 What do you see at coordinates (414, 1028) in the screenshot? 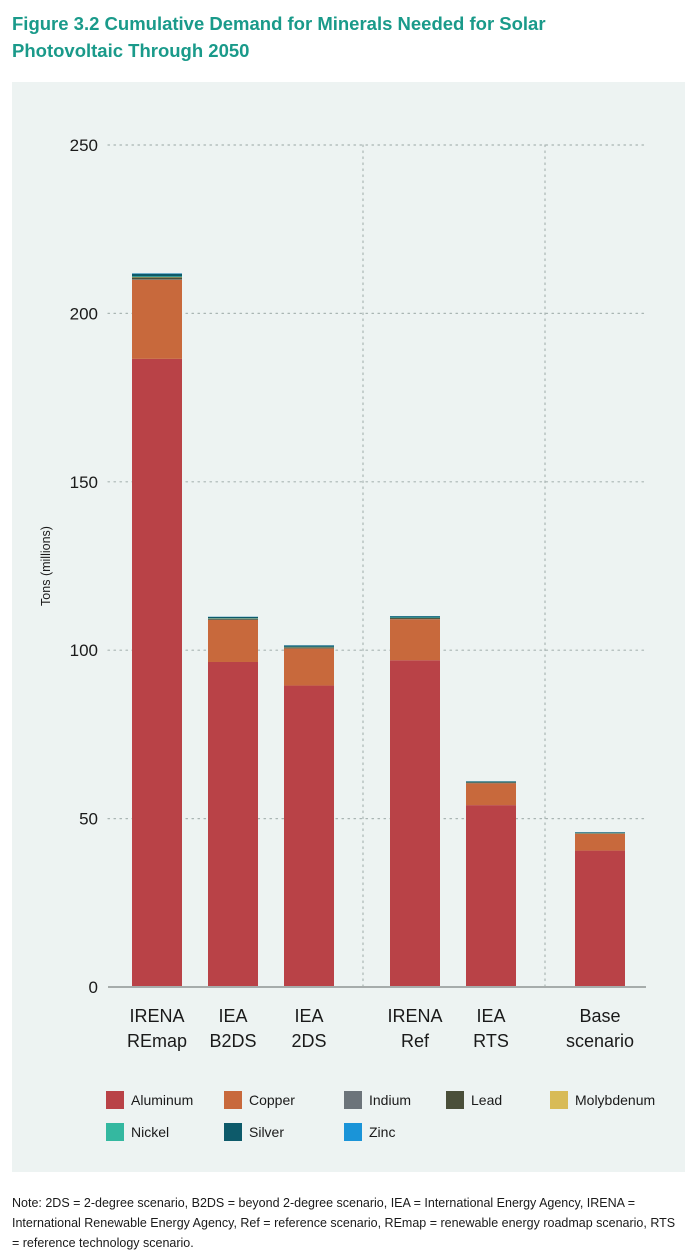
I see `x-category-label: IRENA Ref` at bounding box center [414, 1028].